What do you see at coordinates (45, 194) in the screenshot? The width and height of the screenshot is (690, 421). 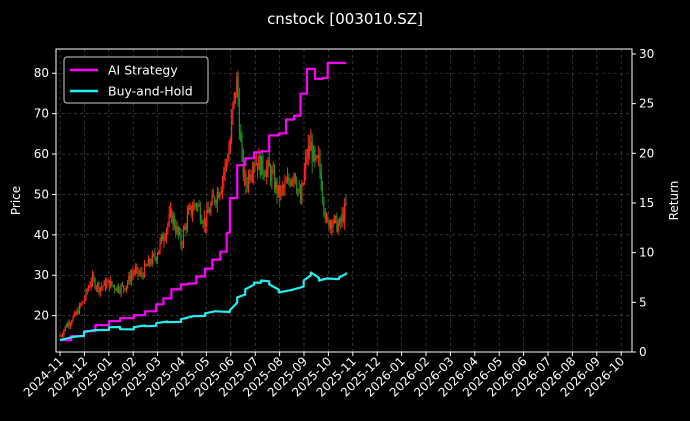 I see `left-axis: 20 30 40 50 60 70 80` at bounding box center [45, 194].